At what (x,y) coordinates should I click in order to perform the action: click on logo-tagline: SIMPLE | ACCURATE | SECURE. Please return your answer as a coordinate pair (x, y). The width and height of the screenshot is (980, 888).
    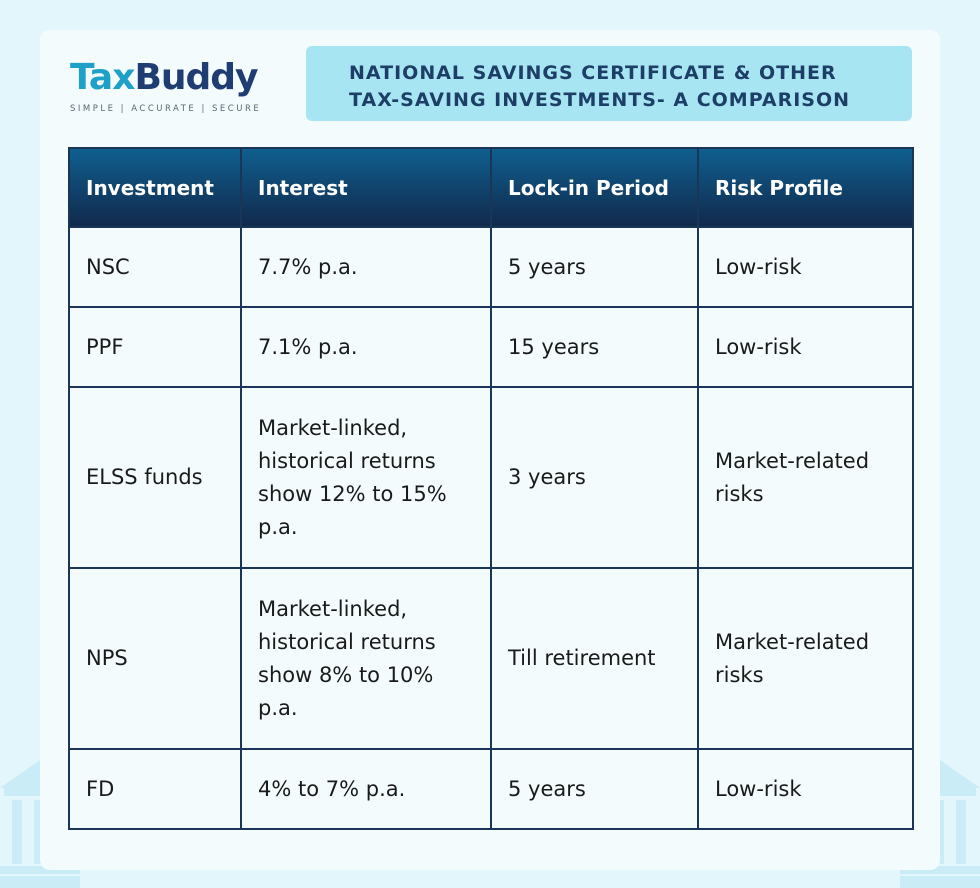
    Looking at the image, I should click on (166, 109).